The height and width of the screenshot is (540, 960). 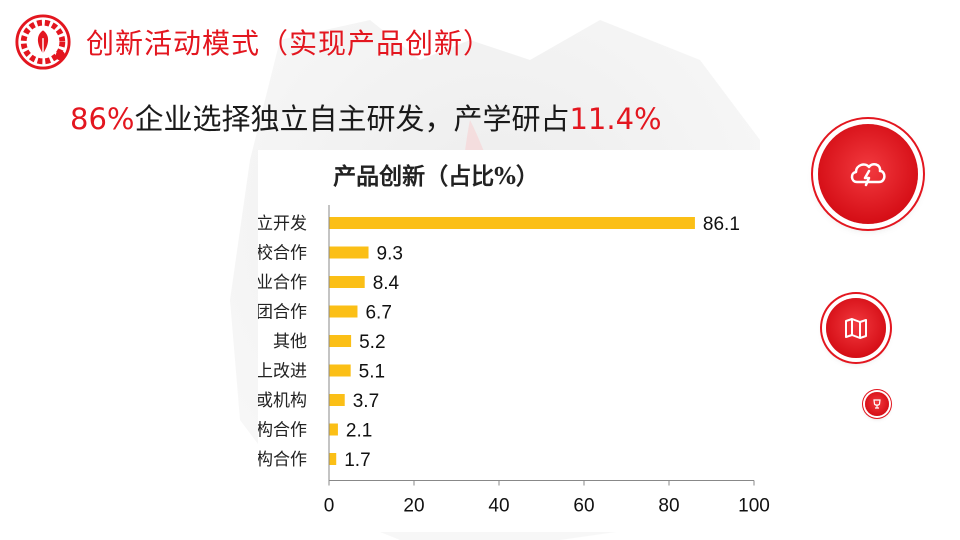 I want to click on map-button, so click(x=856, y=328).